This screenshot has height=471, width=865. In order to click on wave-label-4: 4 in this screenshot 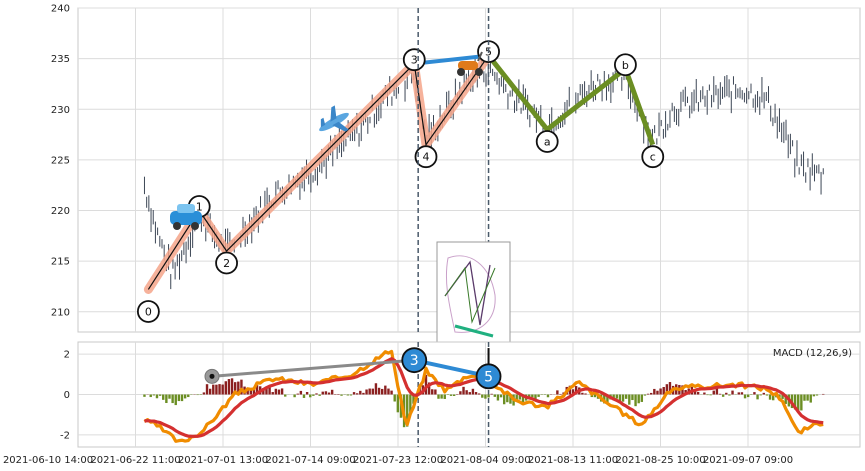, I will do `click(426, 157)`.